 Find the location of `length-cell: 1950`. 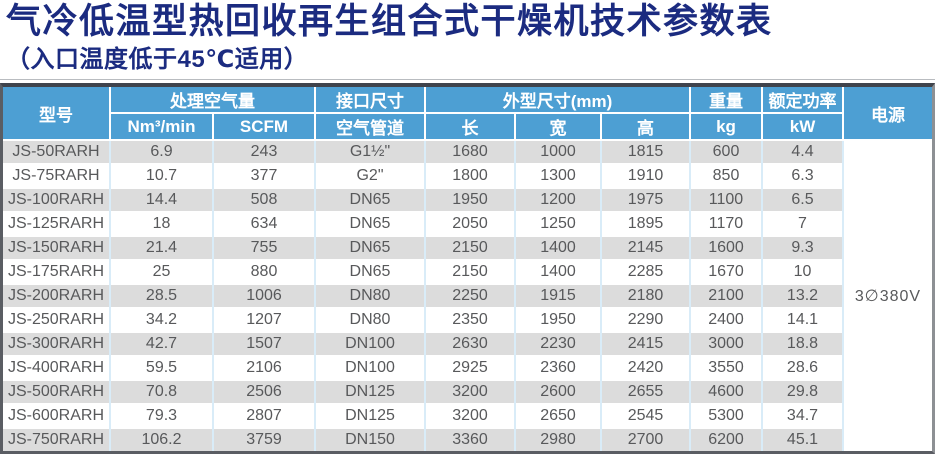

length-cell: 1950 is located at coordinates (470, 199).